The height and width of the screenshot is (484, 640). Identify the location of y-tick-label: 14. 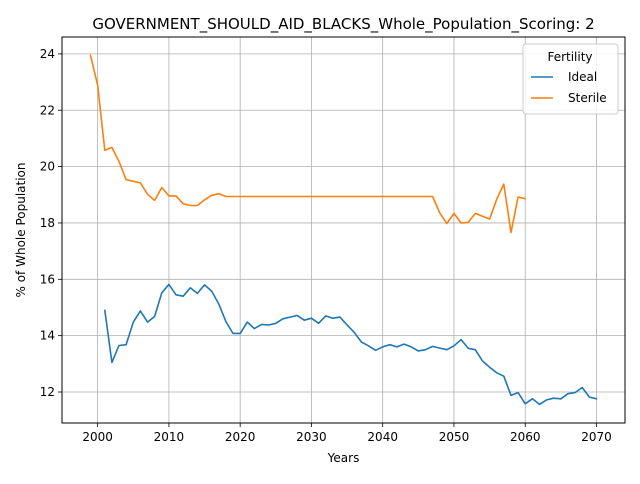
(47, 336).